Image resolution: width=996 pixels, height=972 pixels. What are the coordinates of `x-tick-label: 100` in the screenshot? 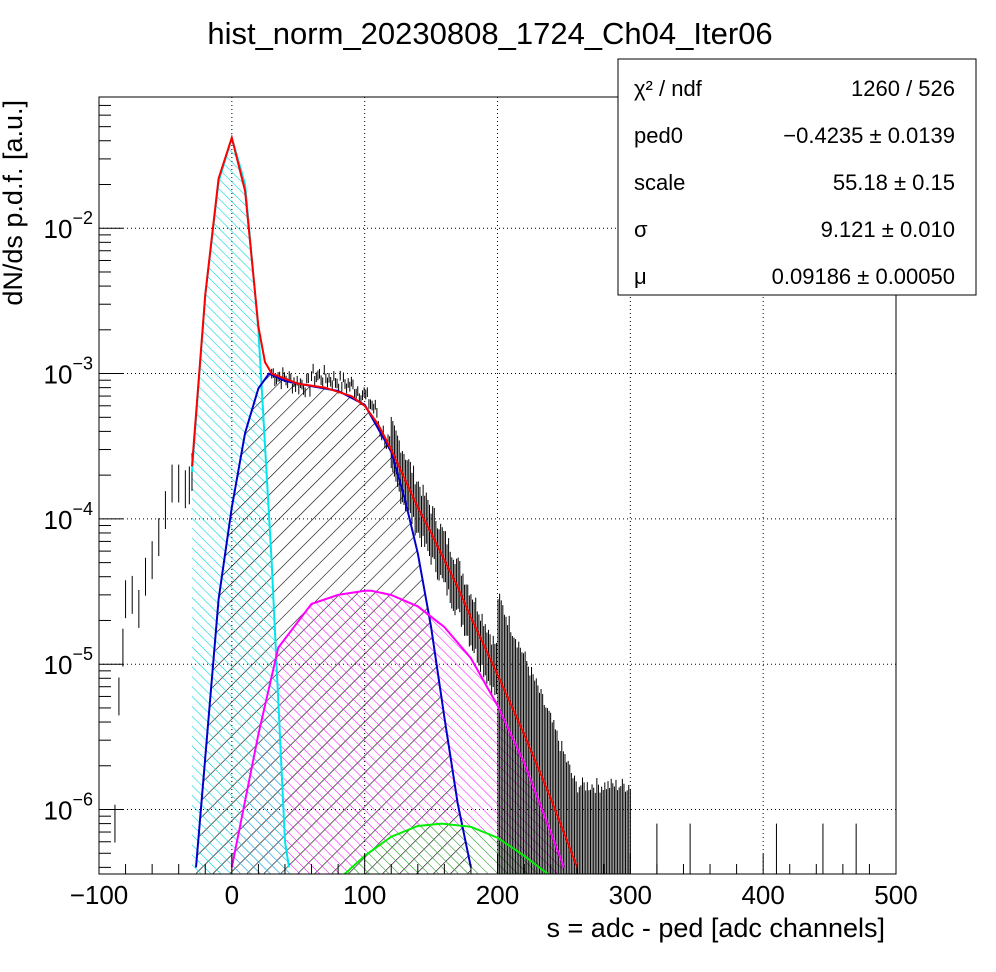 It's located at (364, 895).